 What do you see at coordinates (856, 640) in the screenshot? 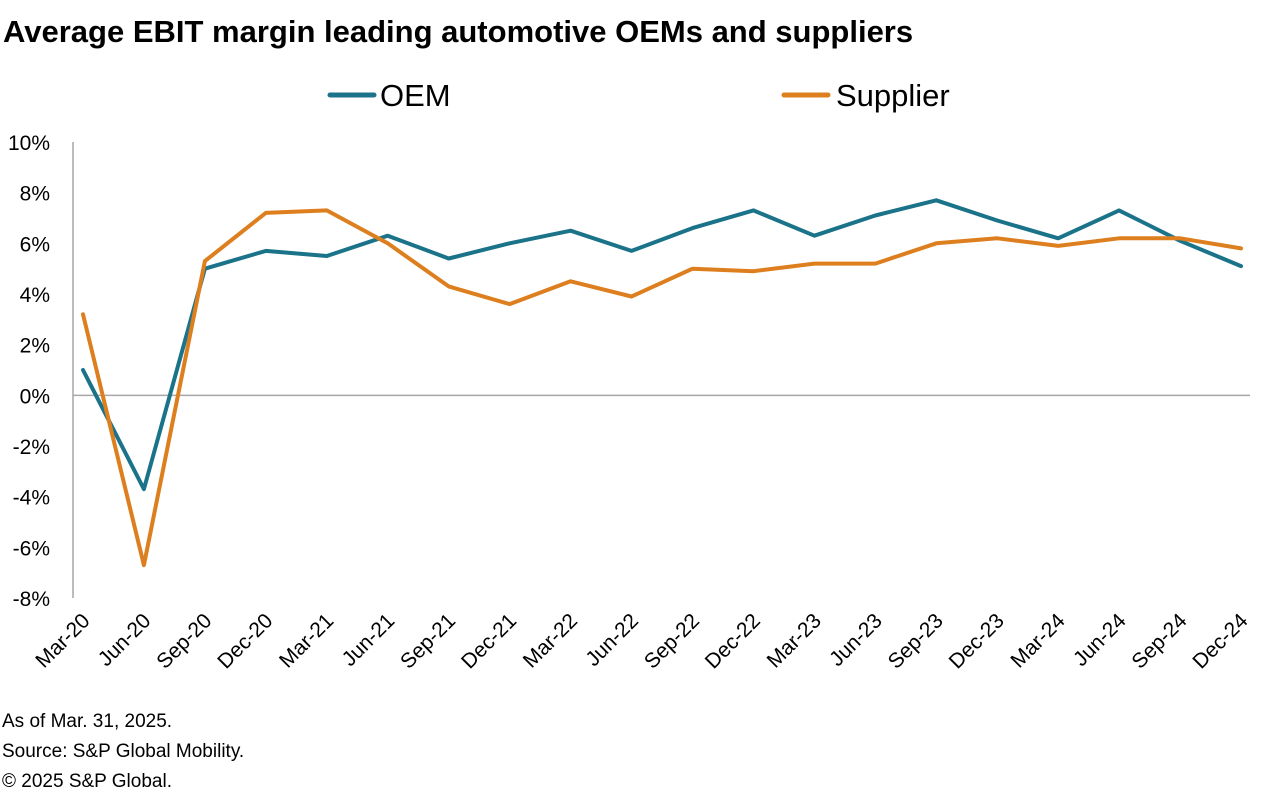
I see `x-tick-label: Jun-23` at bounding box center [856, 640].